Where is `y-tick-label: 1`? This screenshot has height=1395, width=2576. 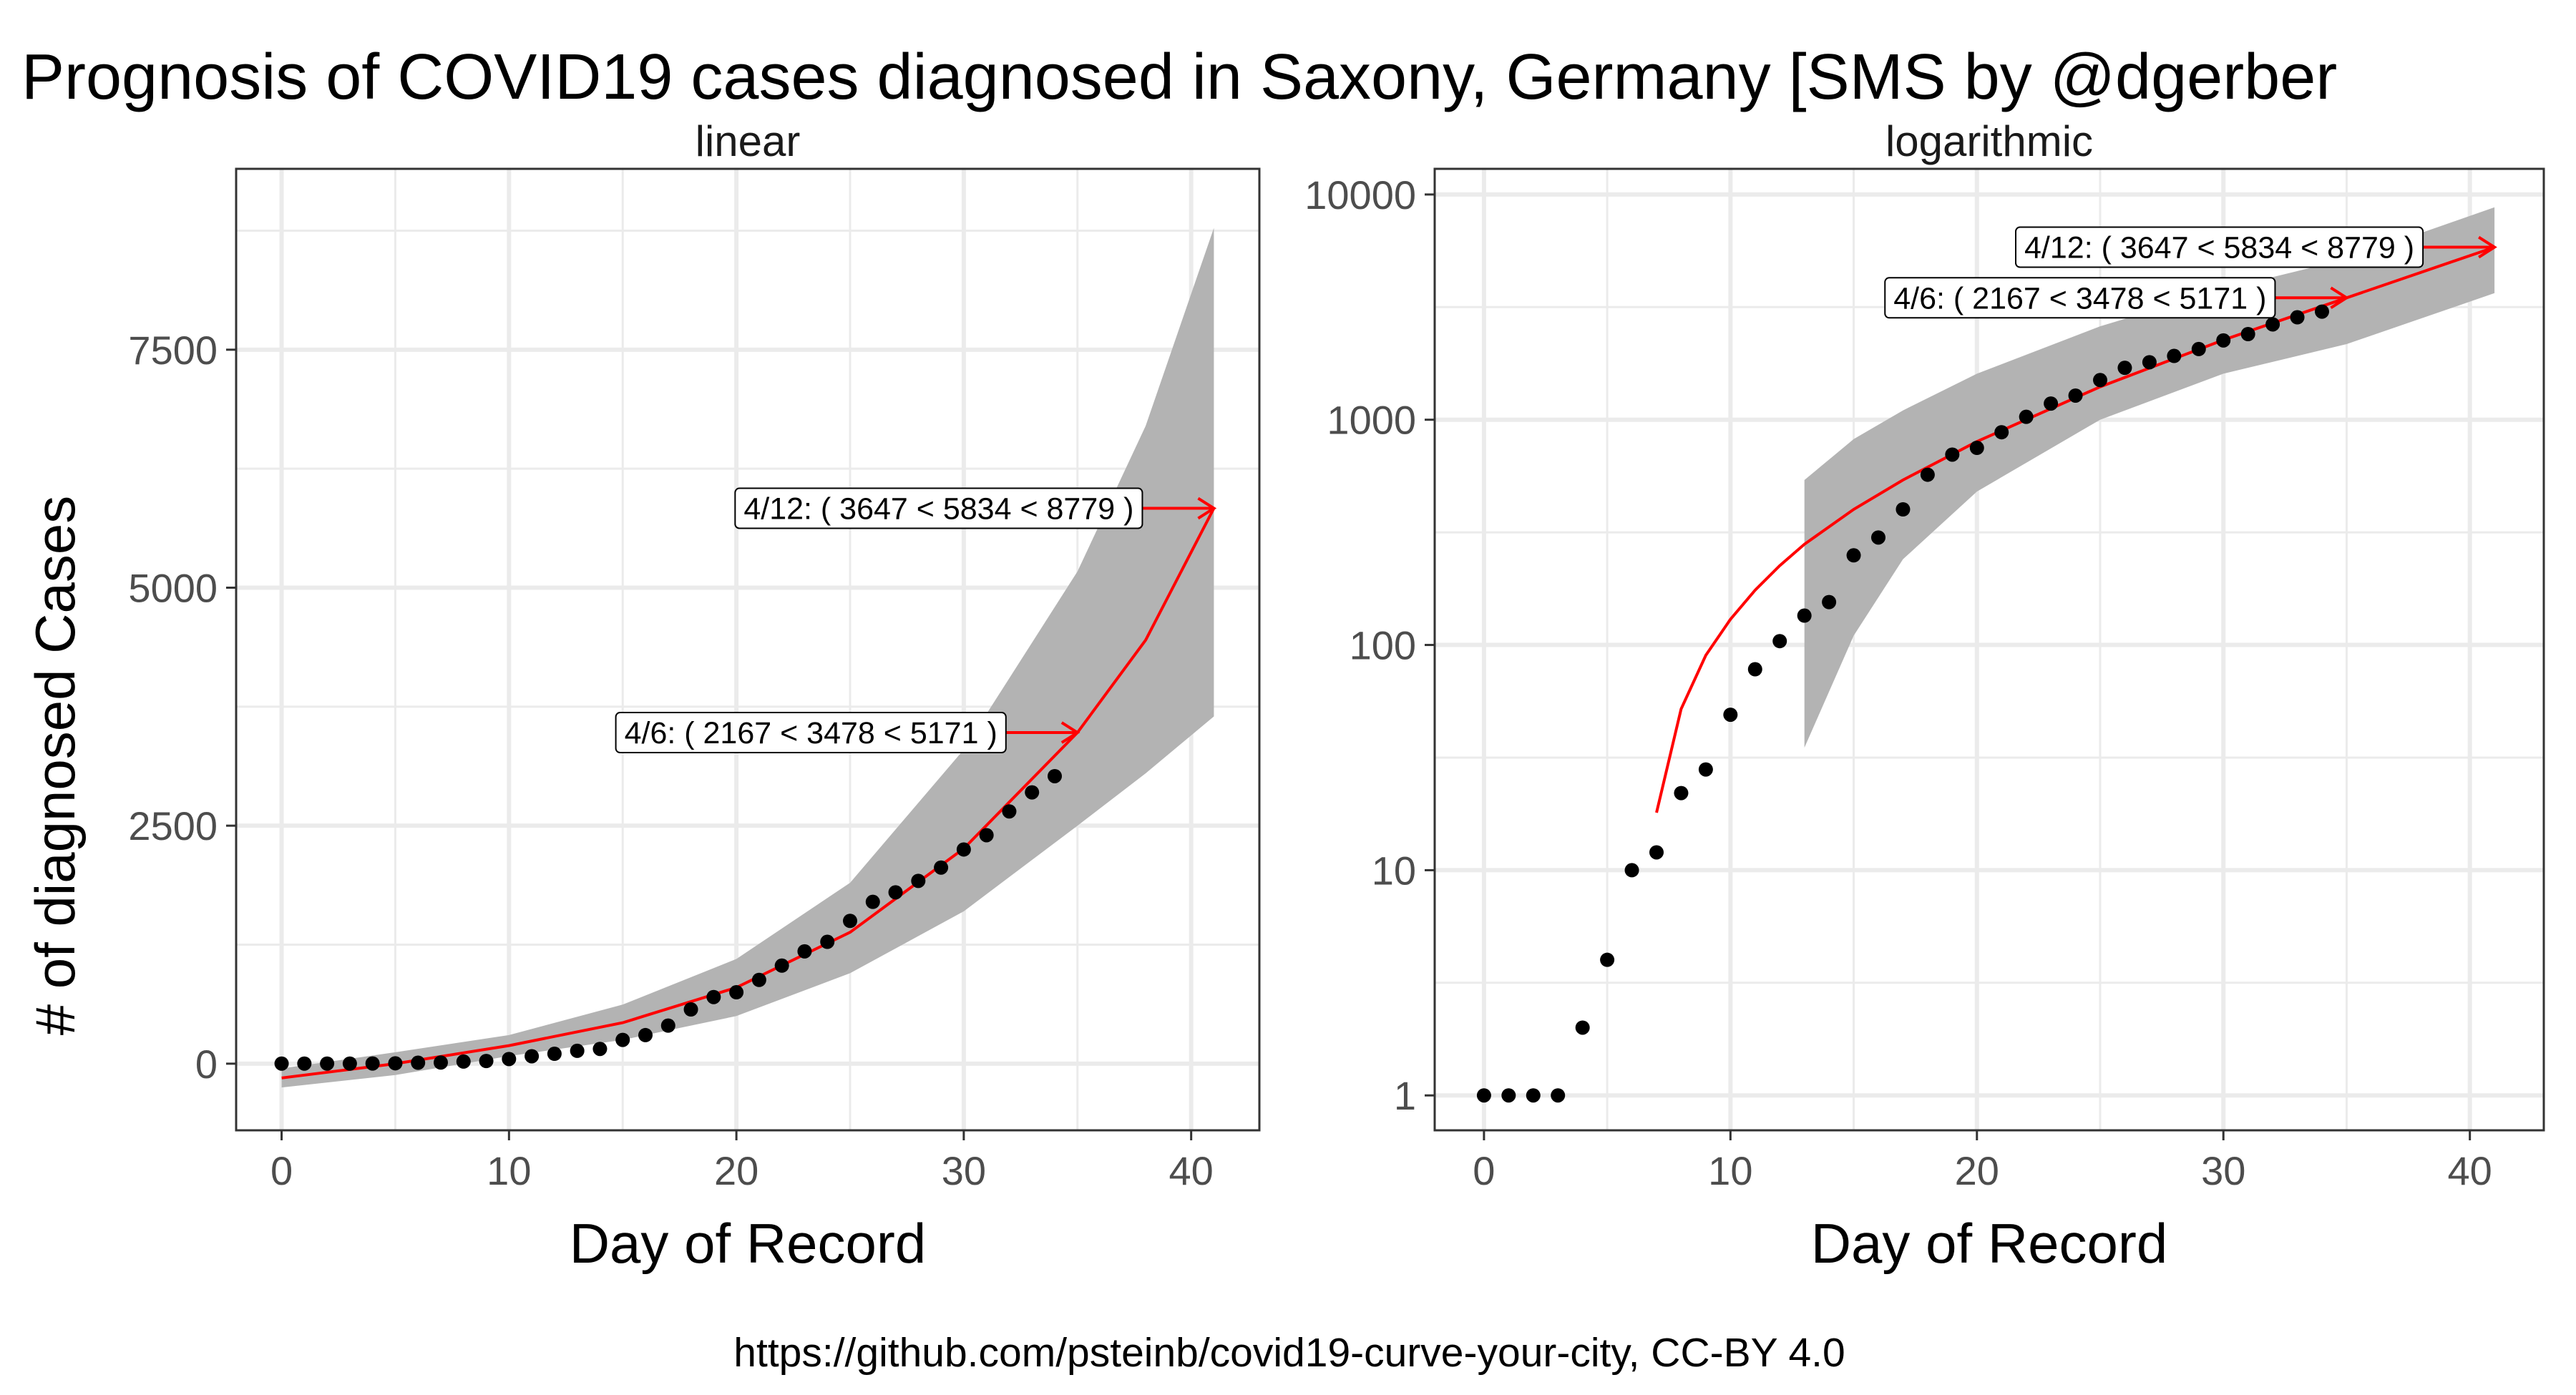 y-tick-label: 1 is located at coordinates (1405, 1096).